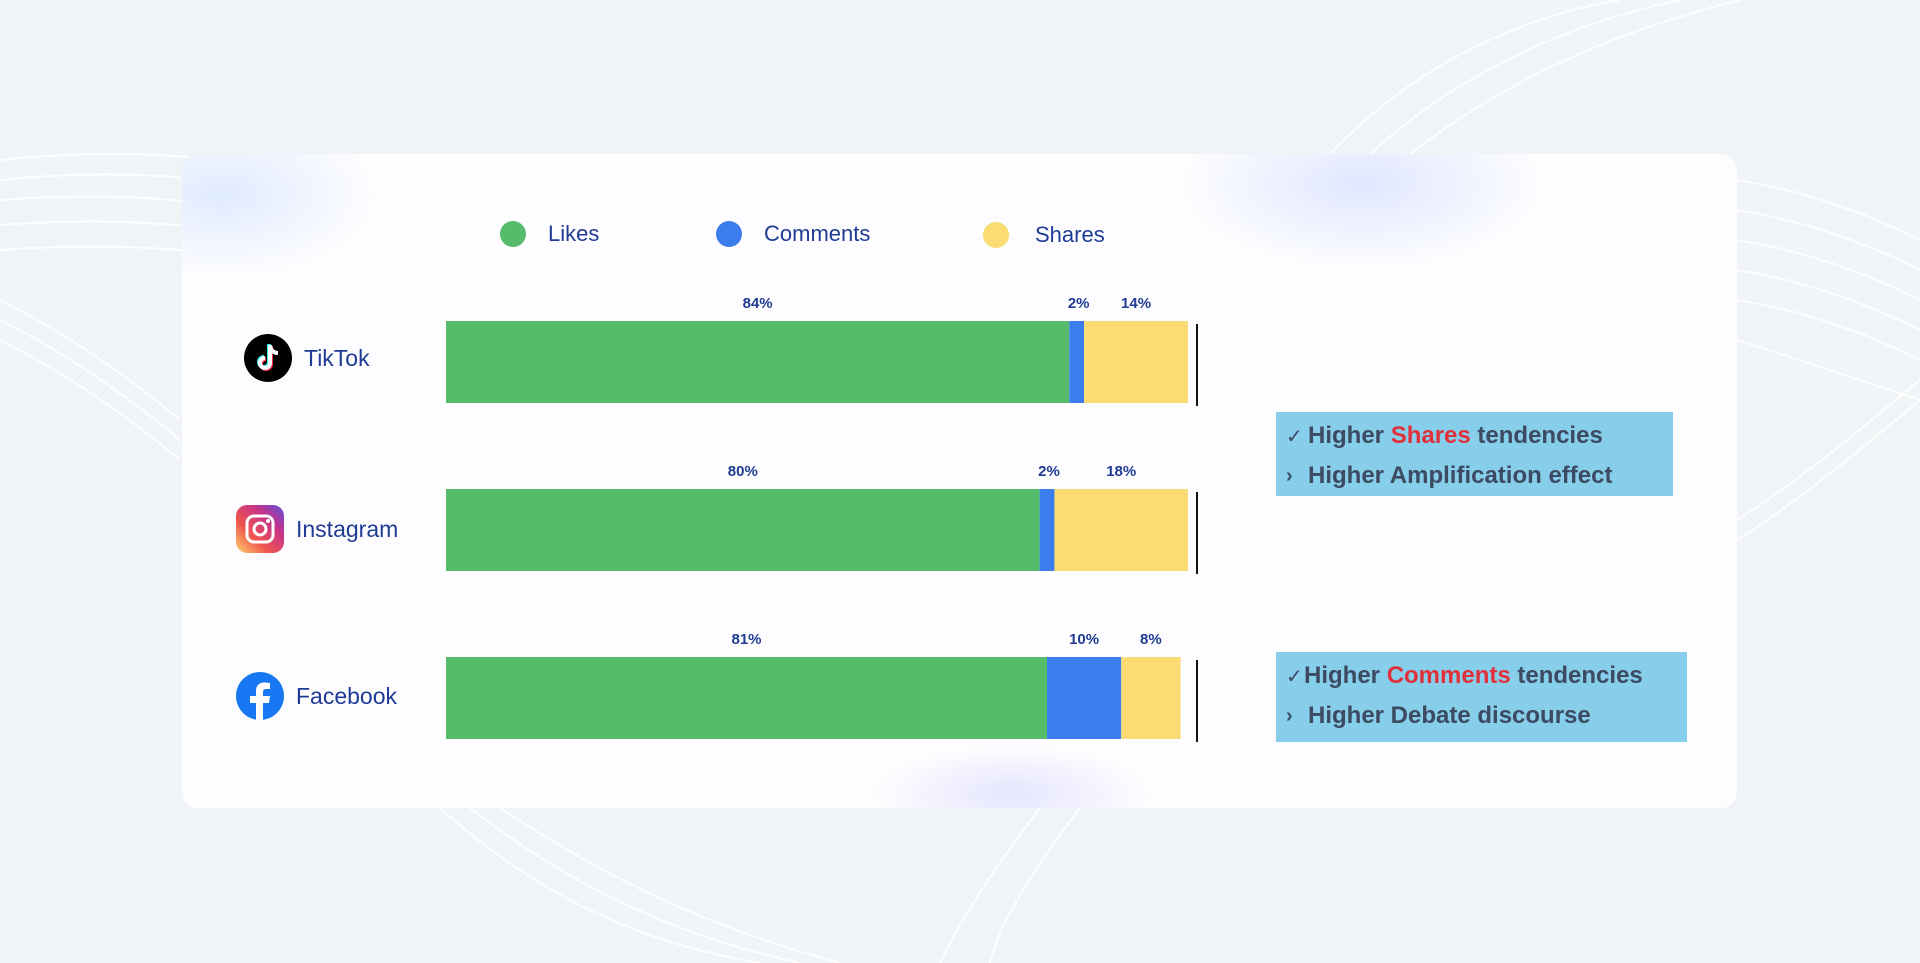 Image resolution: width=1920 pixels, height=963 pixels. I want to click on data-label-tiktok-likes: 84%, so click(758, 303).